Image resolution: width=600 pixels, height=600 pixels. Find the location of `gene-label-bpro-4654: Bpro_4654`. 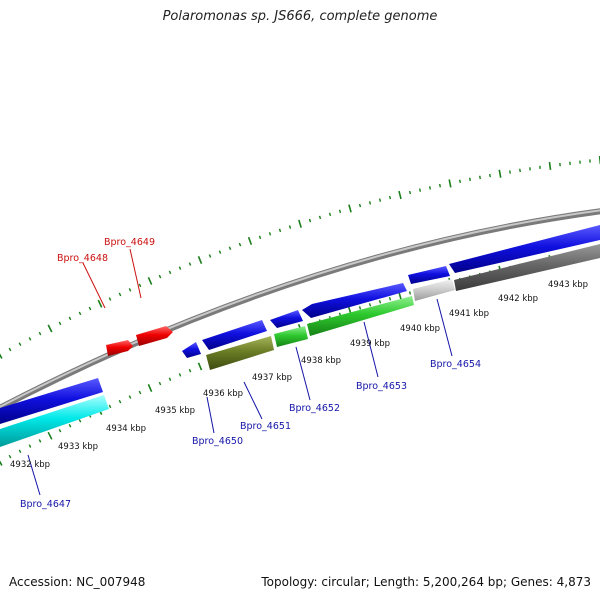

gene-label-bpro-4654: Bpro_4654 is located at coordinates (455, 364).